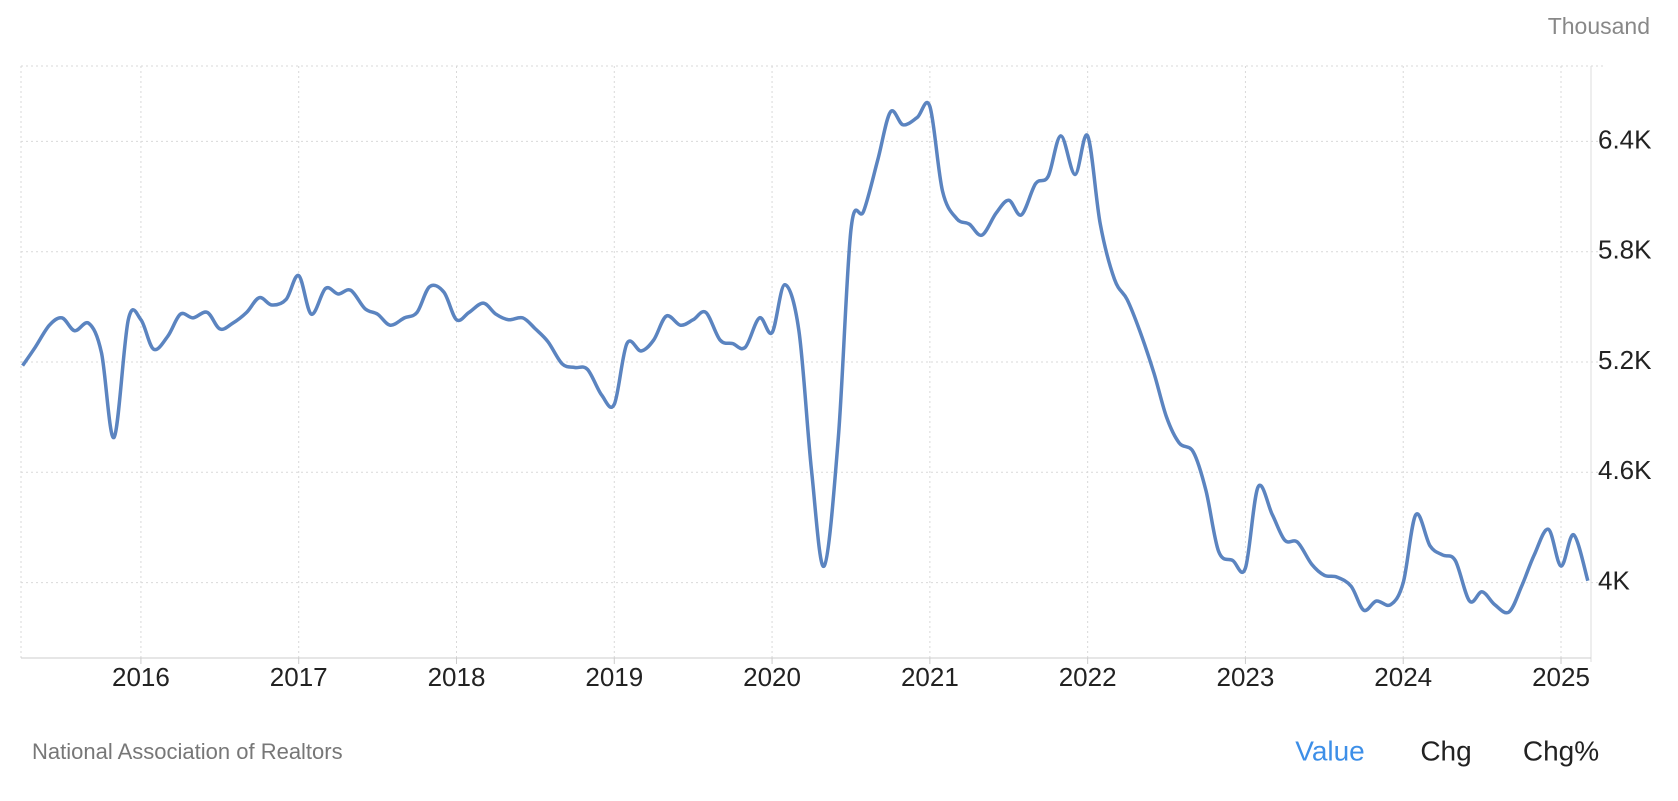  Describe the element at coordinates (1625, 250) in the screenshot. I see `y-tick-label: 5.8K` at that location.